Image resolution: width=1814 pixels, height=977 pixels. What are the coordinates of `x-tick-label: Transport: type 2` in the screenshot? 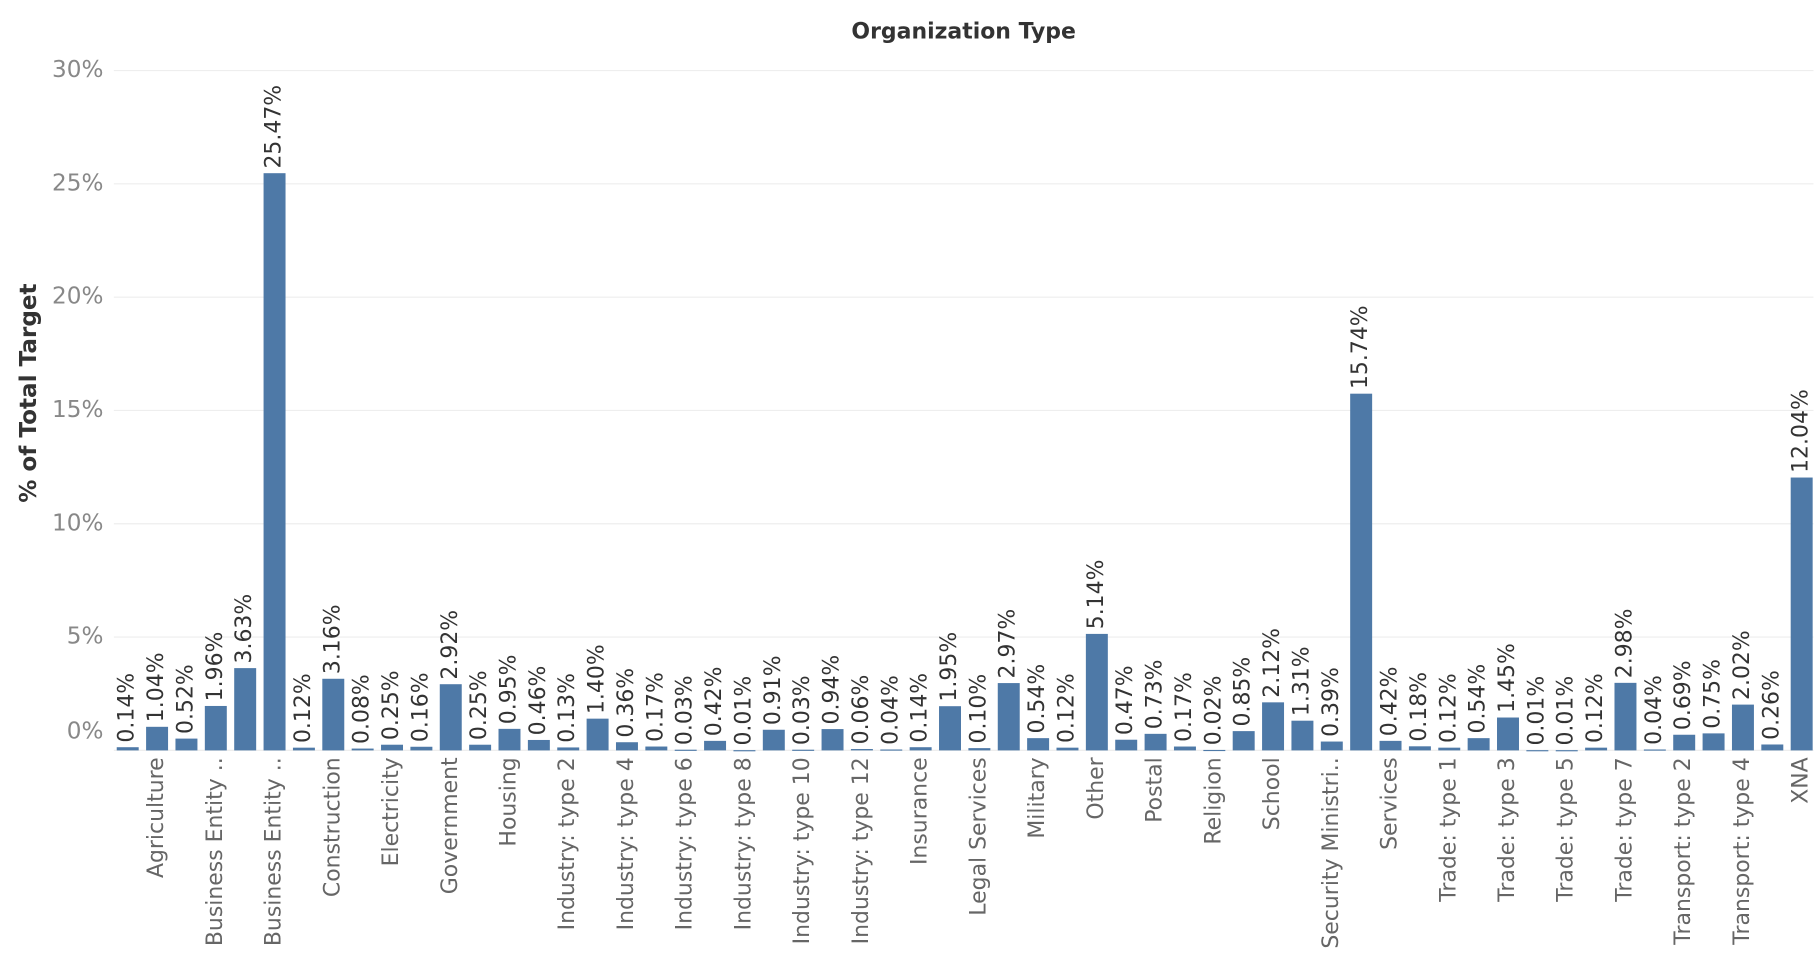 It's located at (1683, 851).